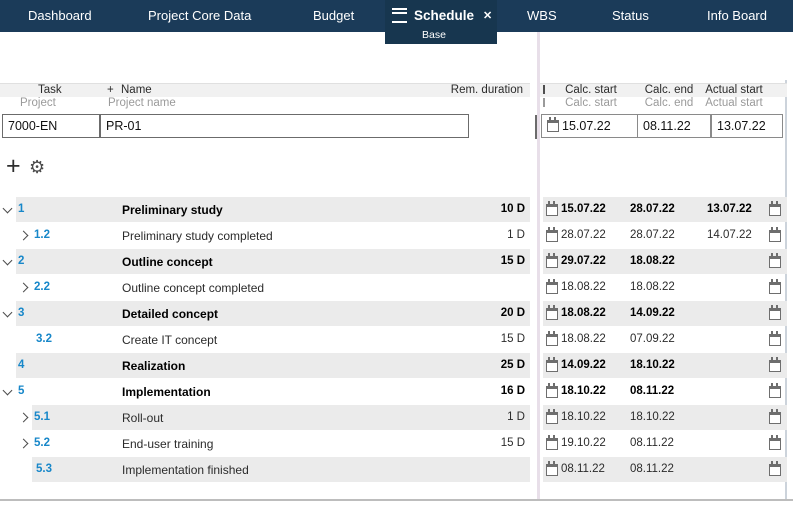 Image resolution: width=793 pixels, height=508 pixels. I want to click on task-duration: 10 D, so click(512, 209).